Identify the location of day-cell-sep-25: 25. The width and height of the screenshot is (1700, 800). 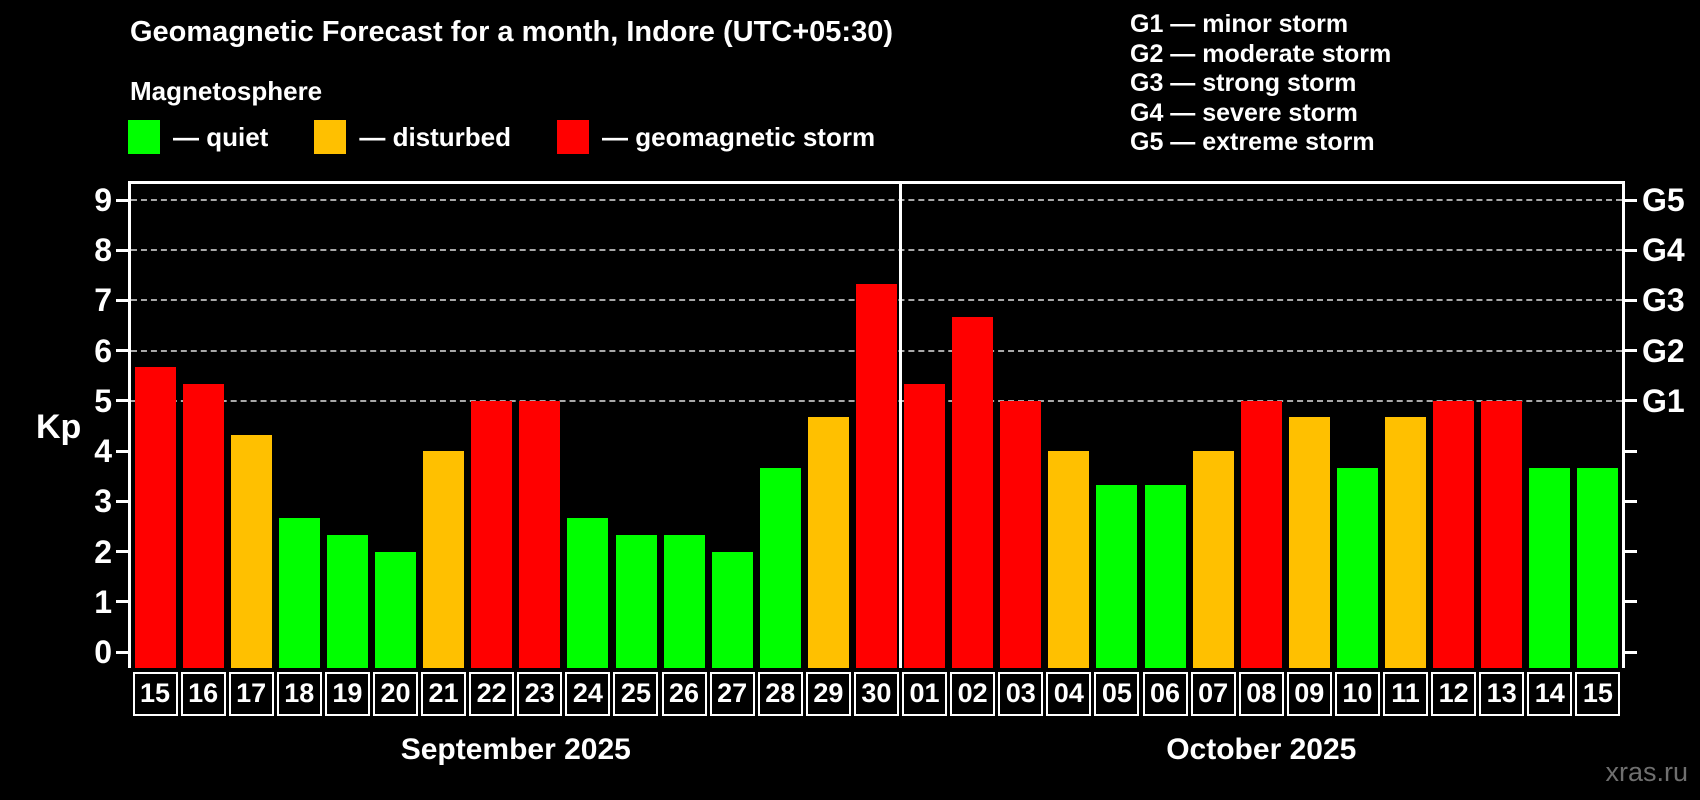
(636, 694).